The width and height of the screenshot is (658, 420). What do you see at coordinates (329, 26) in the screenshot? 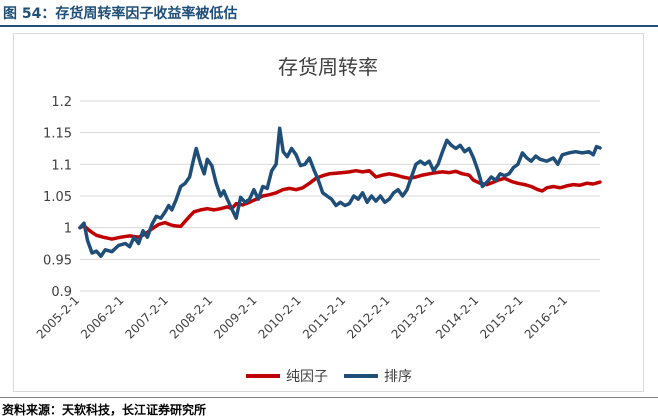
I see `title-divider` at bounding box center [329, 26].